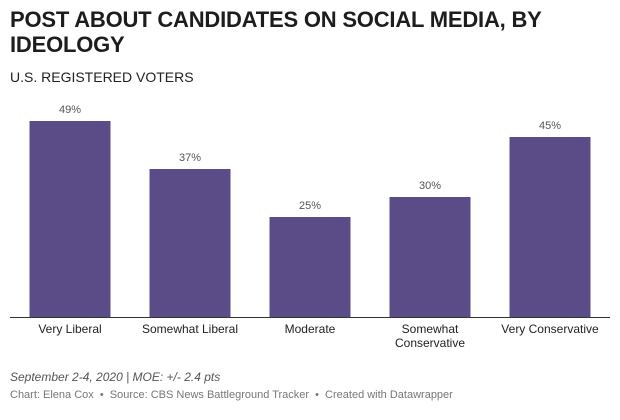 The width and height of the screenshot is (620, 420). Describe the element at coordinates (115, 377) in the screenshot. I see `survey-note: September 2-4, 2020 | MOE: +/- 2.4 pts` at that location.